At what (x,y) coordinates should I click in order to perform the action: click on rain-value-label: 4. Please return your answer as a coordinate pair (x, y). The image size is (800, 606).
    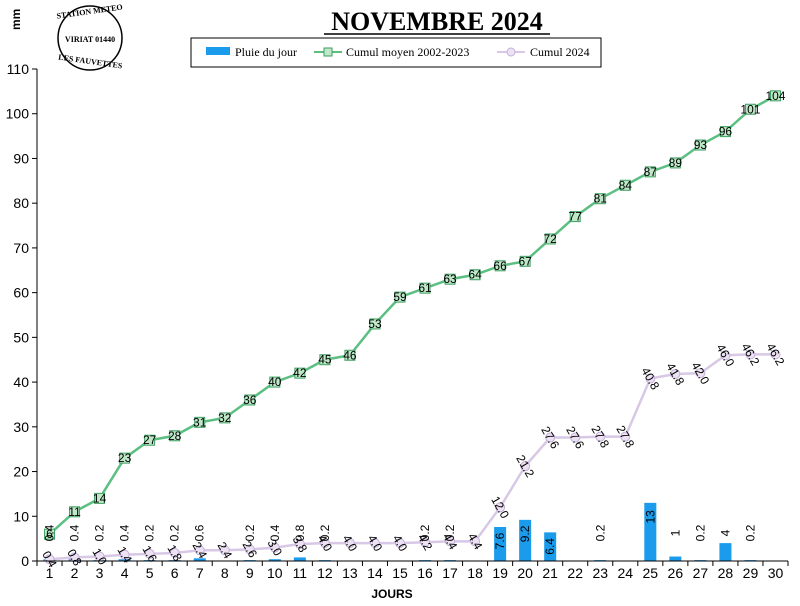
    Looking at the image, I should click on (725, 532).